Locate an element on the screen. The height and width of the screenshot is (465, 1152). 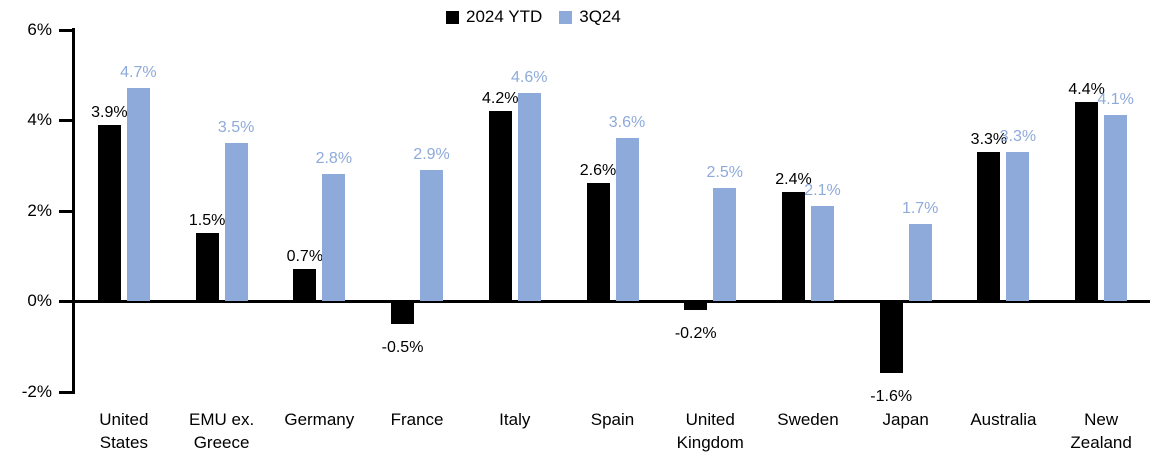
value-label-2024-ytd-italy: 4.2% is located at coordinates (500, 98).